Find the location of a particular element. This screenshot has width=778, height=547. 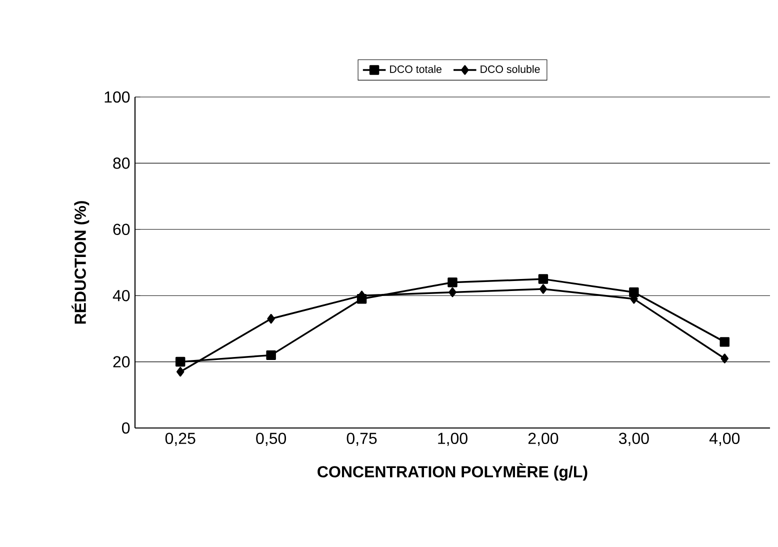

x-tick-label: 4,00 is located at coordinates (724, 439).